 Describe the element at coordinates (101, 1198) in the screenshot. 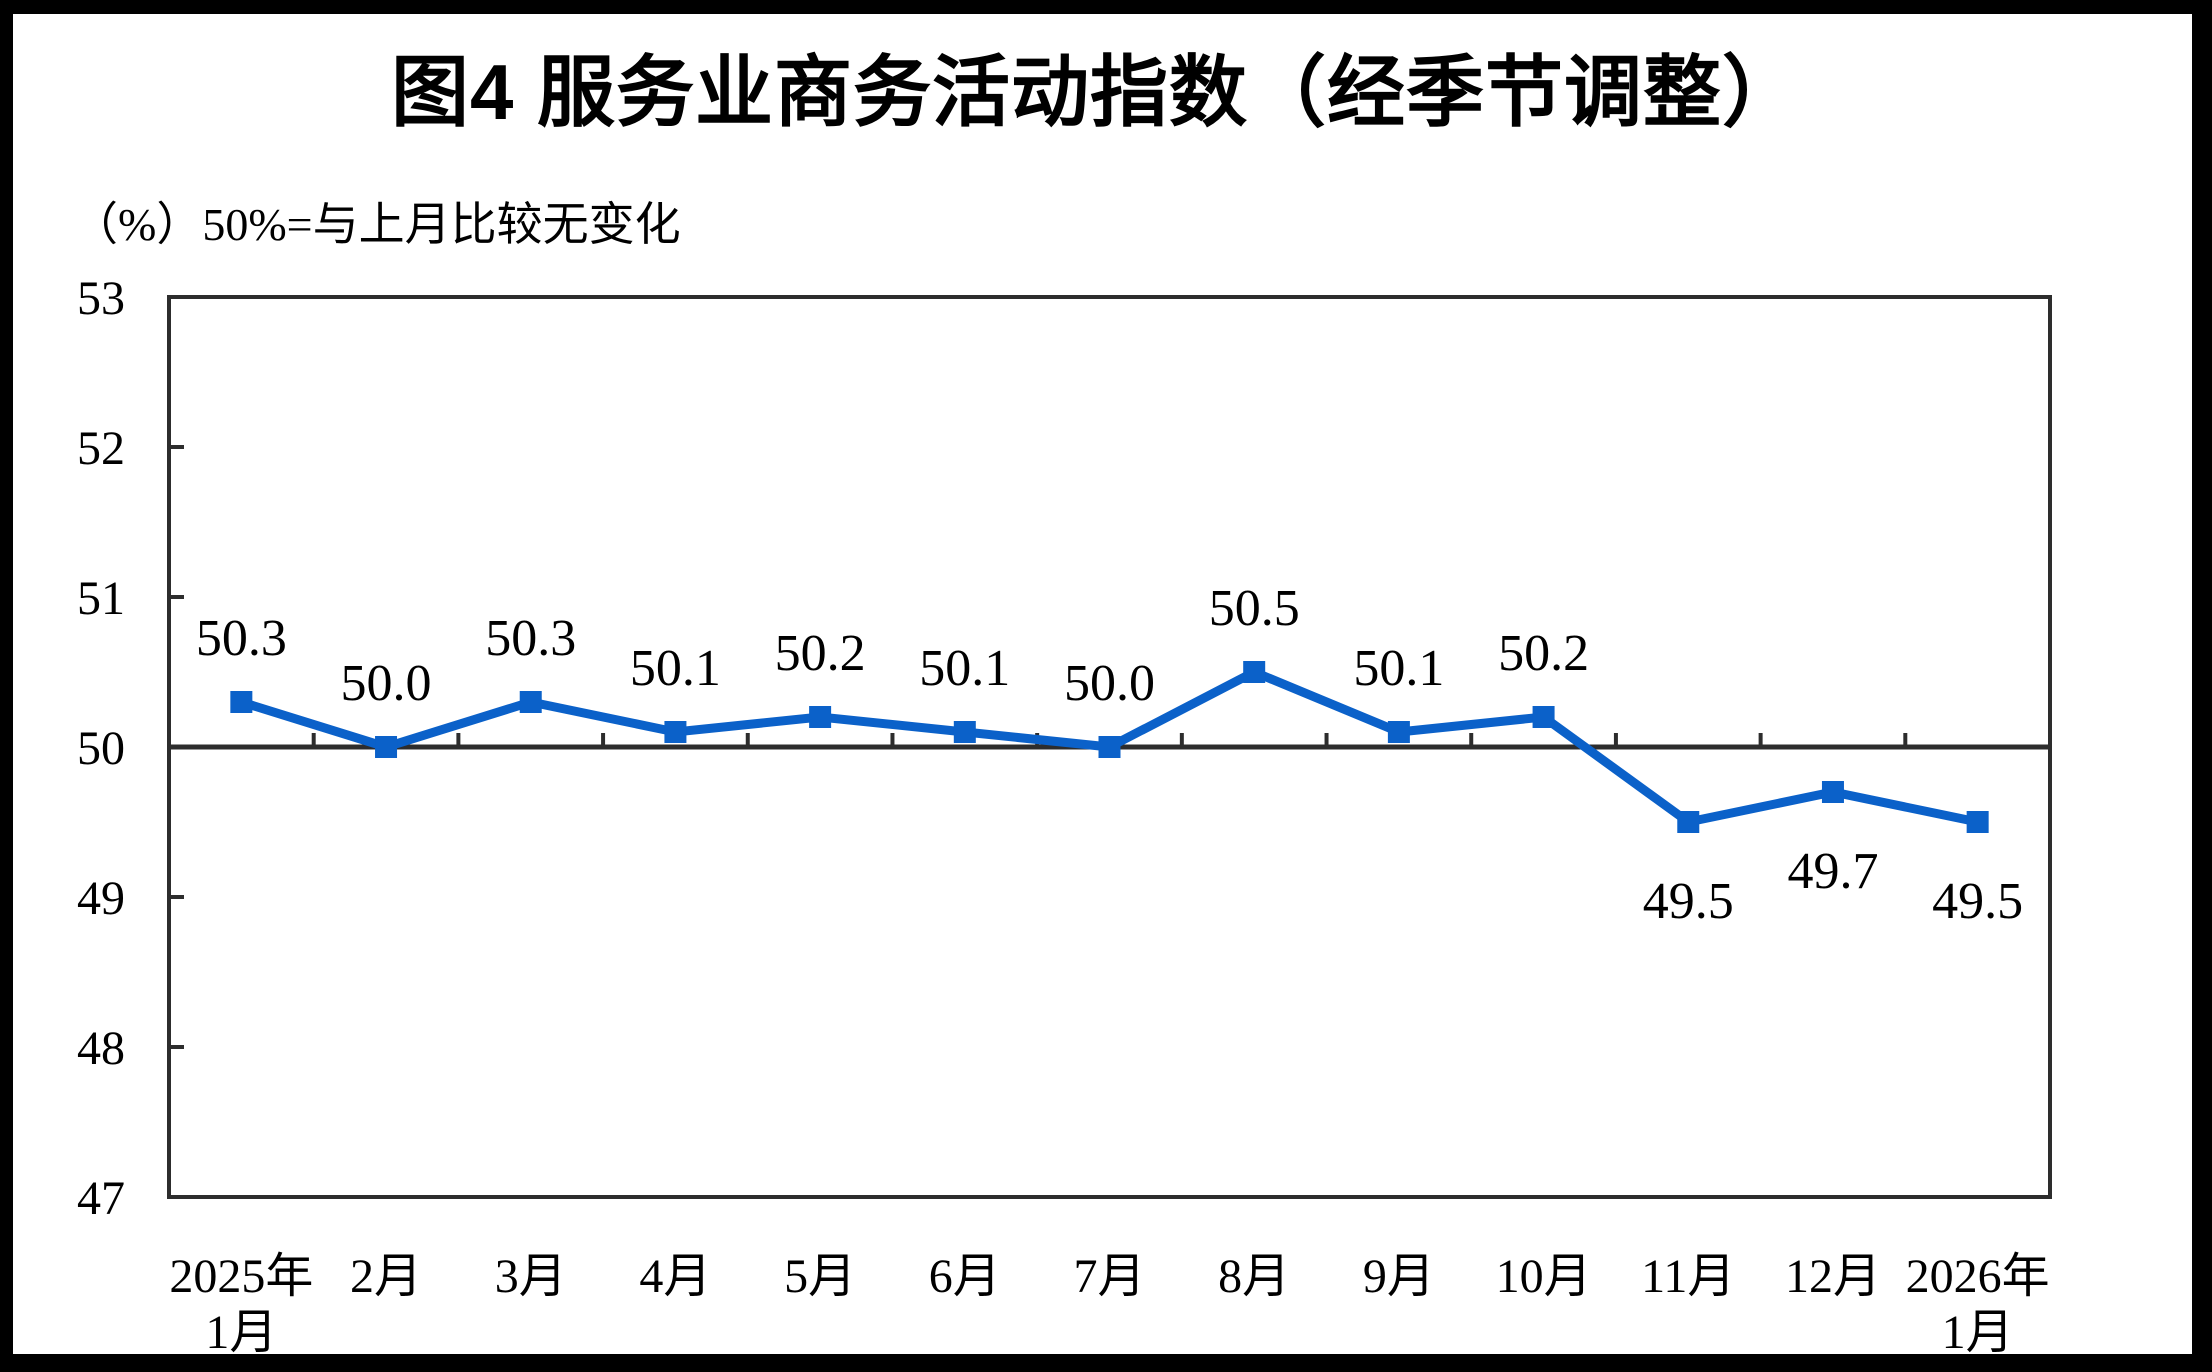

I see `y-axis-tick-label: 47` at that location.